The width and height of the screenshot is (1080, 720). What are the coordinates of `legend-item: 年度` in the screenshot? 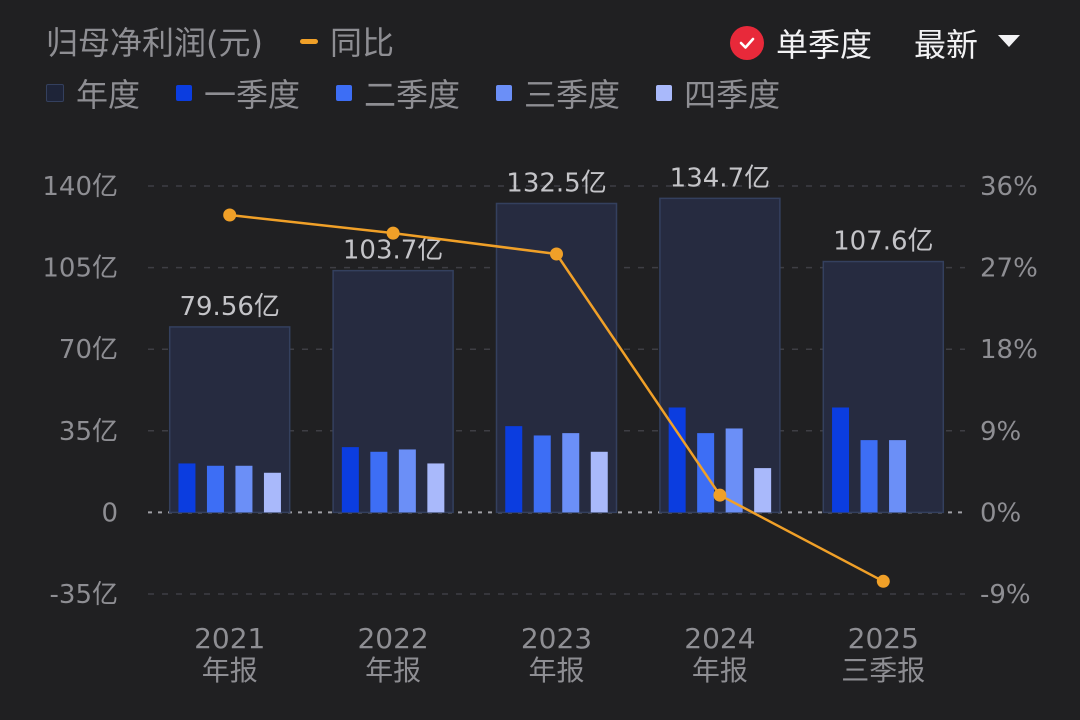 It's located at (93, 93).